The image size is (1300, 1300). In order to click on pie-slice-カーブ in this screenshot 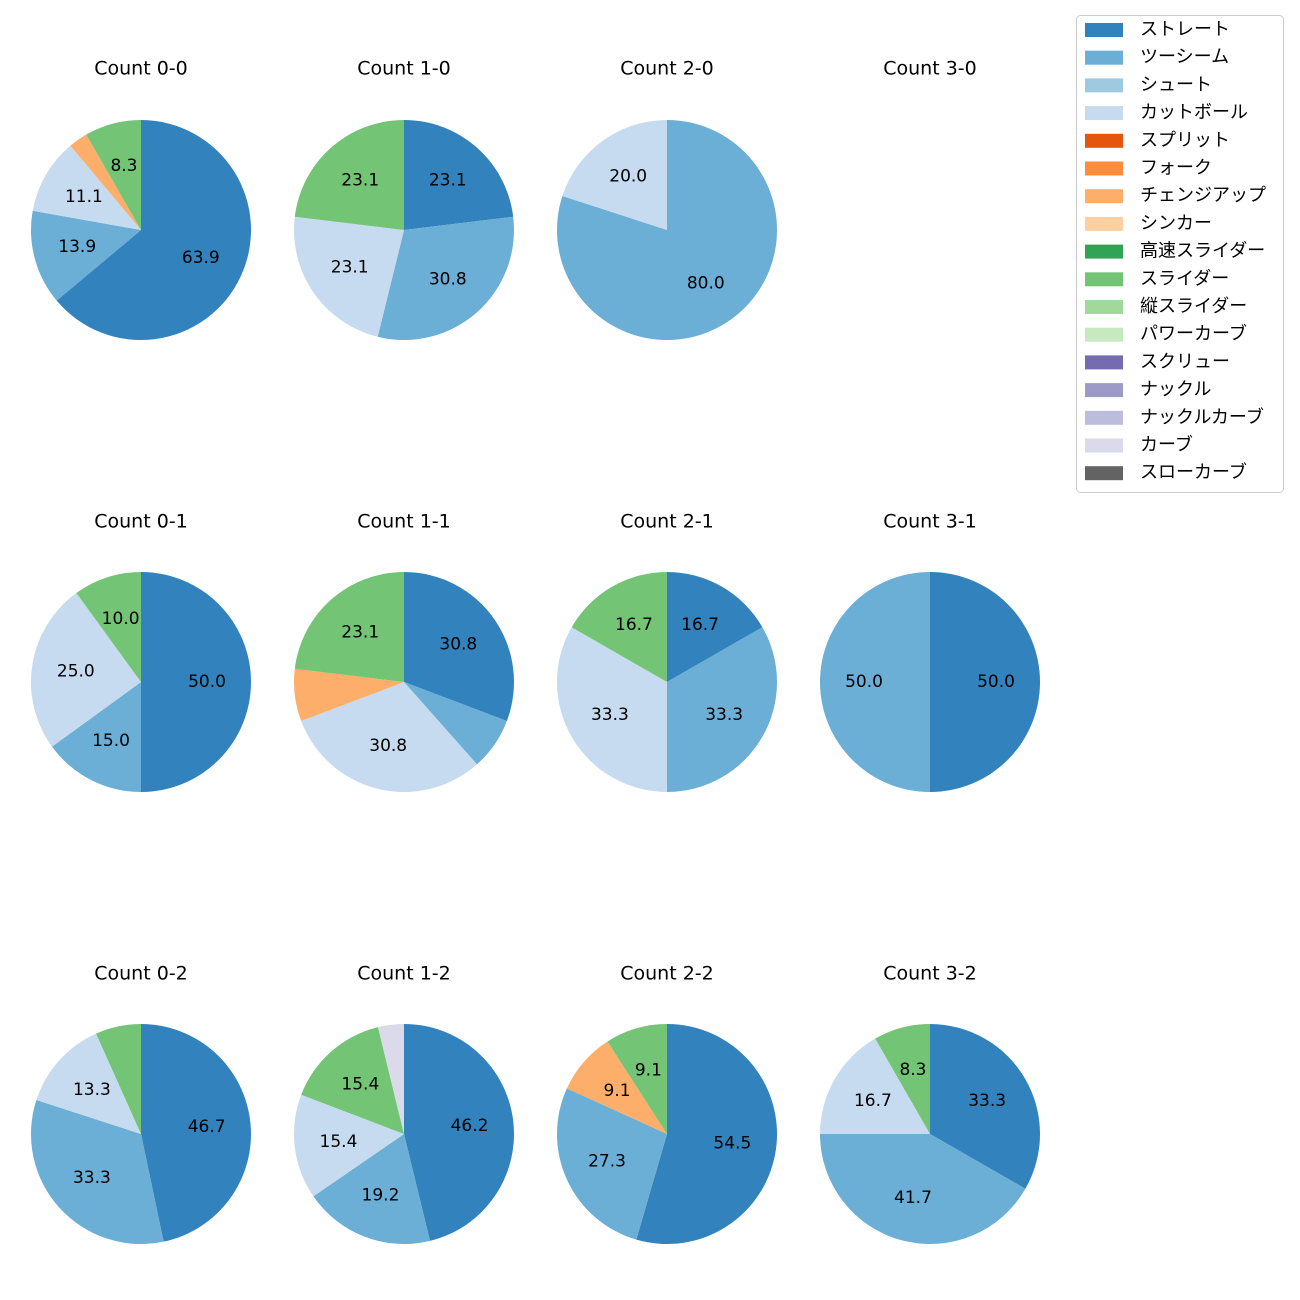, I will do `click(390, 1079)`.